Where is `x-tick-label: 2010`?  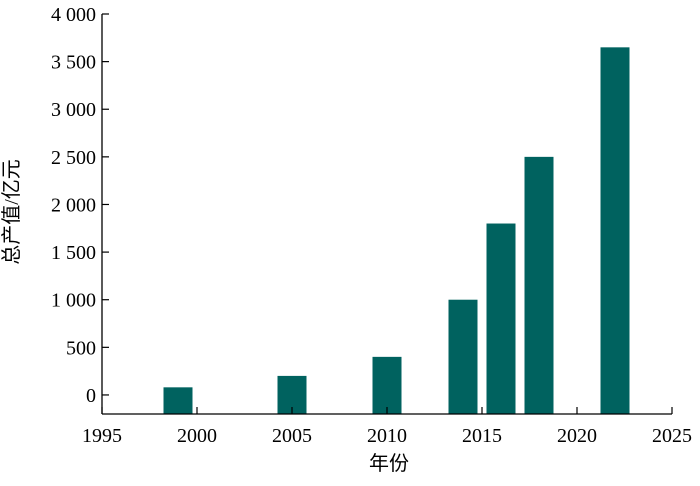 x-tick-label: 2010 is located at coordinates (387, 436).